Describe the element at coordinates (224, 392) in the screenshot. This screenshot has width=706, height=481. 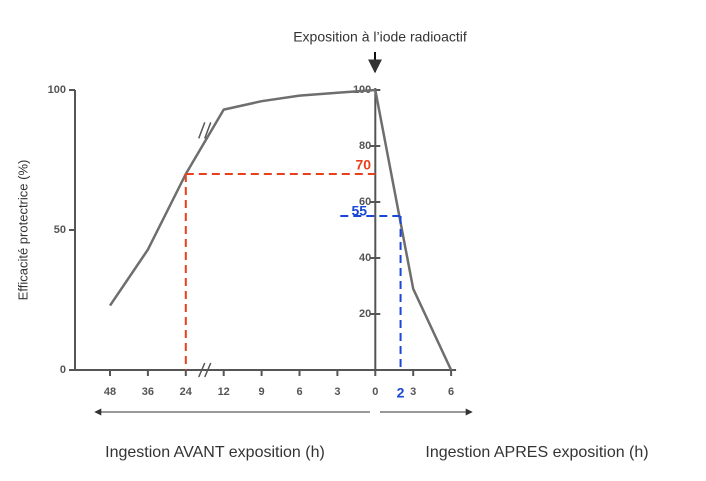
I see `x-tick-label: 12` at that location.